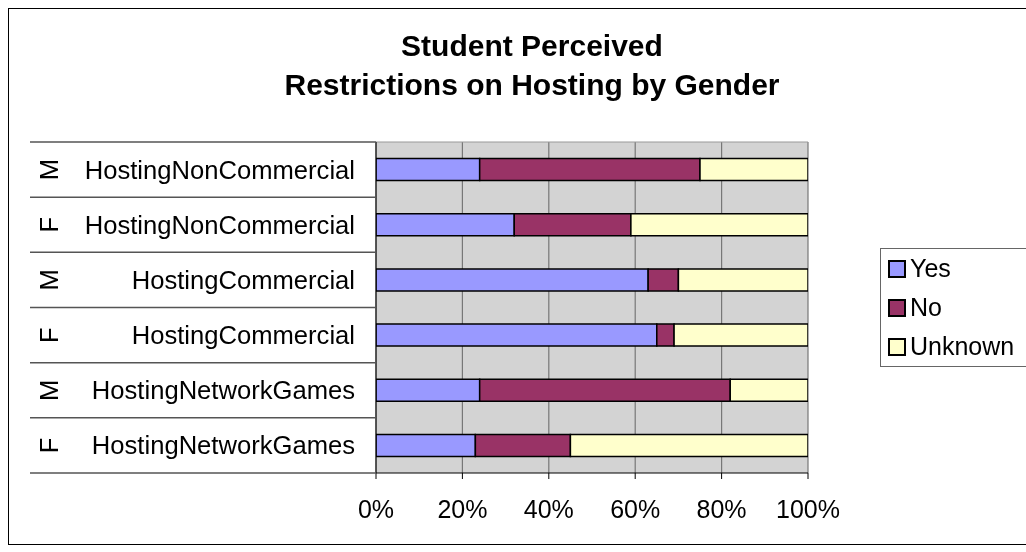  What do you see at coordinates (808, 508) in the screenshot?
I see `x-tick-label: 100%` at bounding box center [808, 508].